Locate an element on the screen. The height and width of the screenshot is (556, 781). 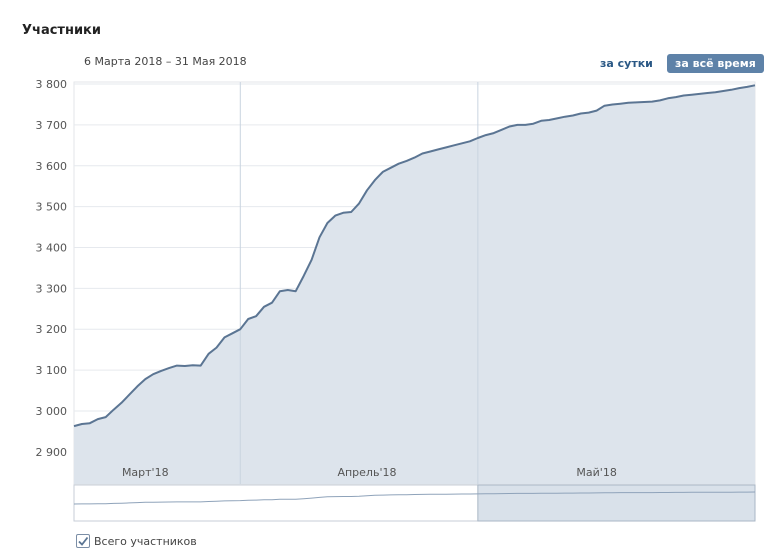
x-month-label: Март'18 is located at coordinates (145, 472).